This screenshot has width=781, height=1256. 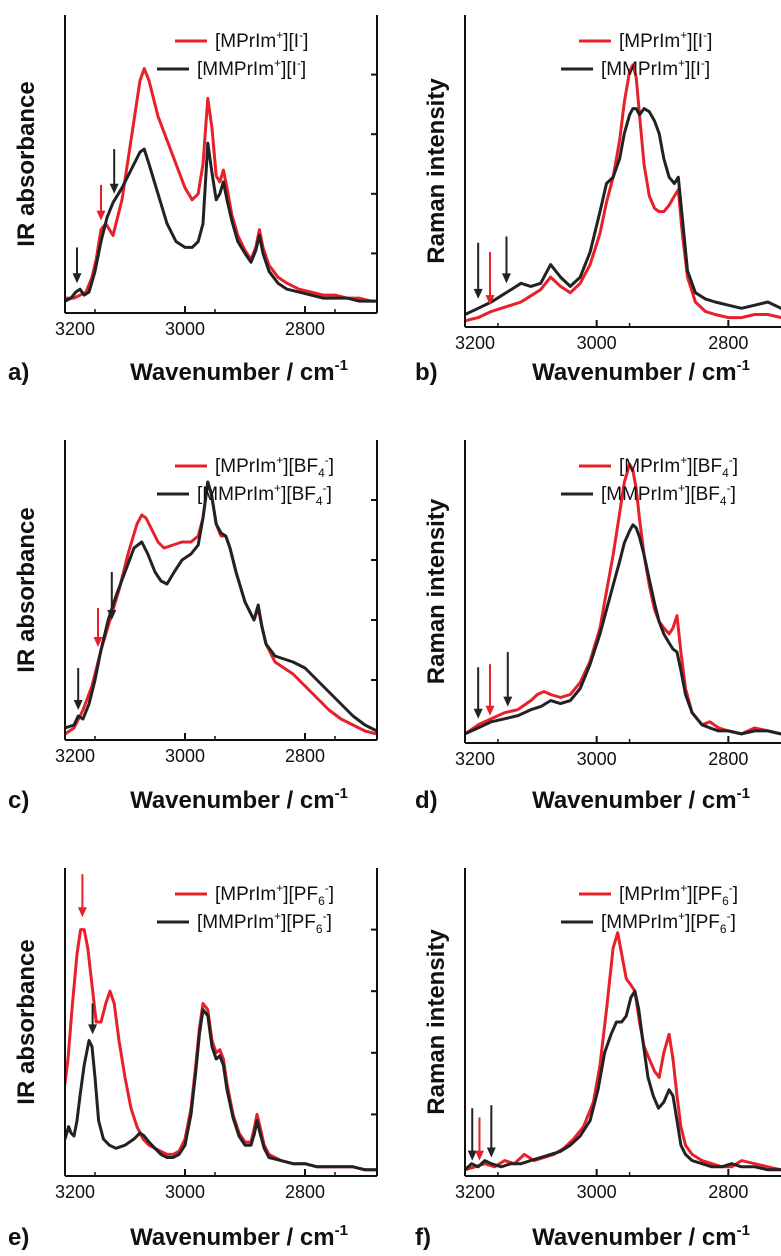 What do you see at coordinates (18, 1237) in the screenshot?
I see `panel-tag: e)` at bounding box center [18, 1237].